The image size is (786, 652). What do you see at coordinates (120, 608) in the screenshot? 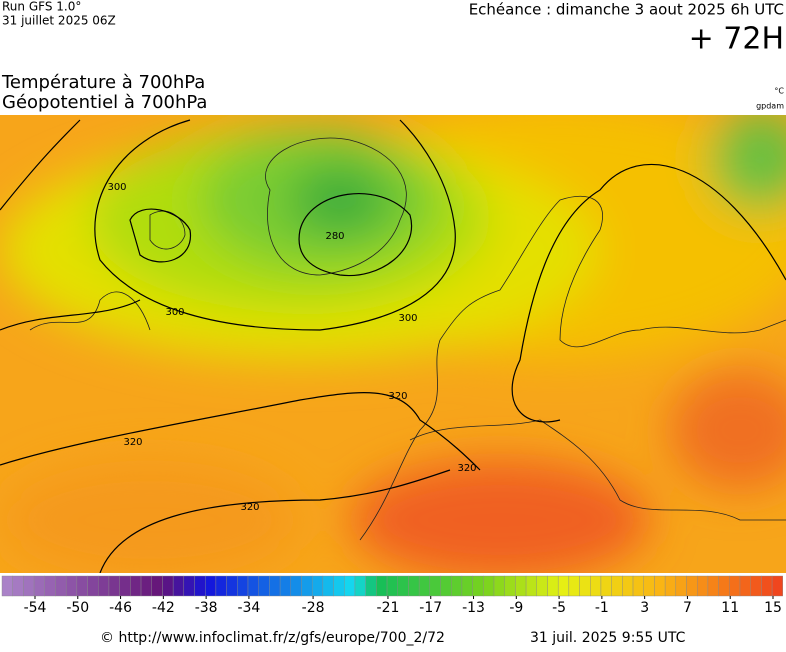
I see `colorbar-tick-label: -46` at bounding box center [120, 608].